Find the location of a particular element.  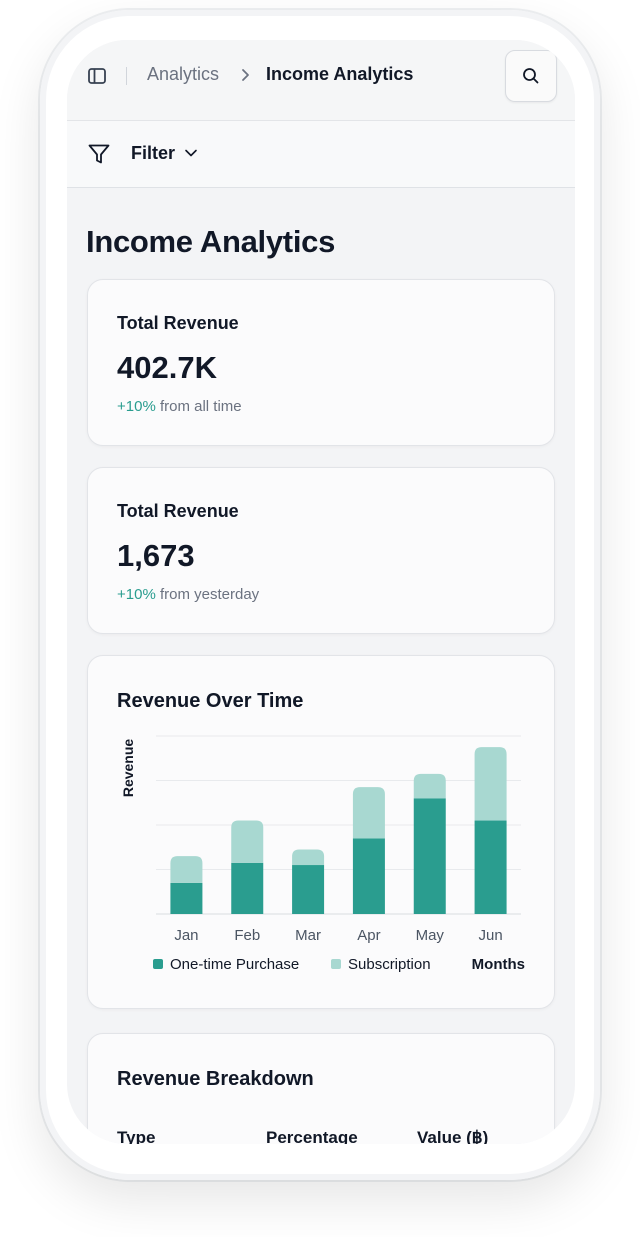

bar-one-time-purchase-apr is located at coordinates (368, 876).